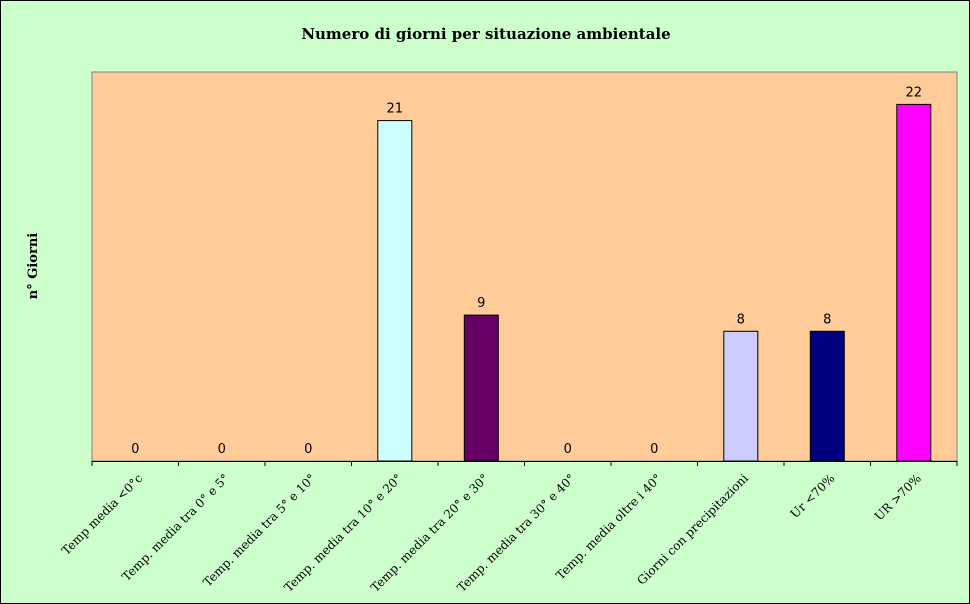 This screenshot has width=970, height=604. I want to click on y-axis-label: n° Giorni, so click(33, 266).